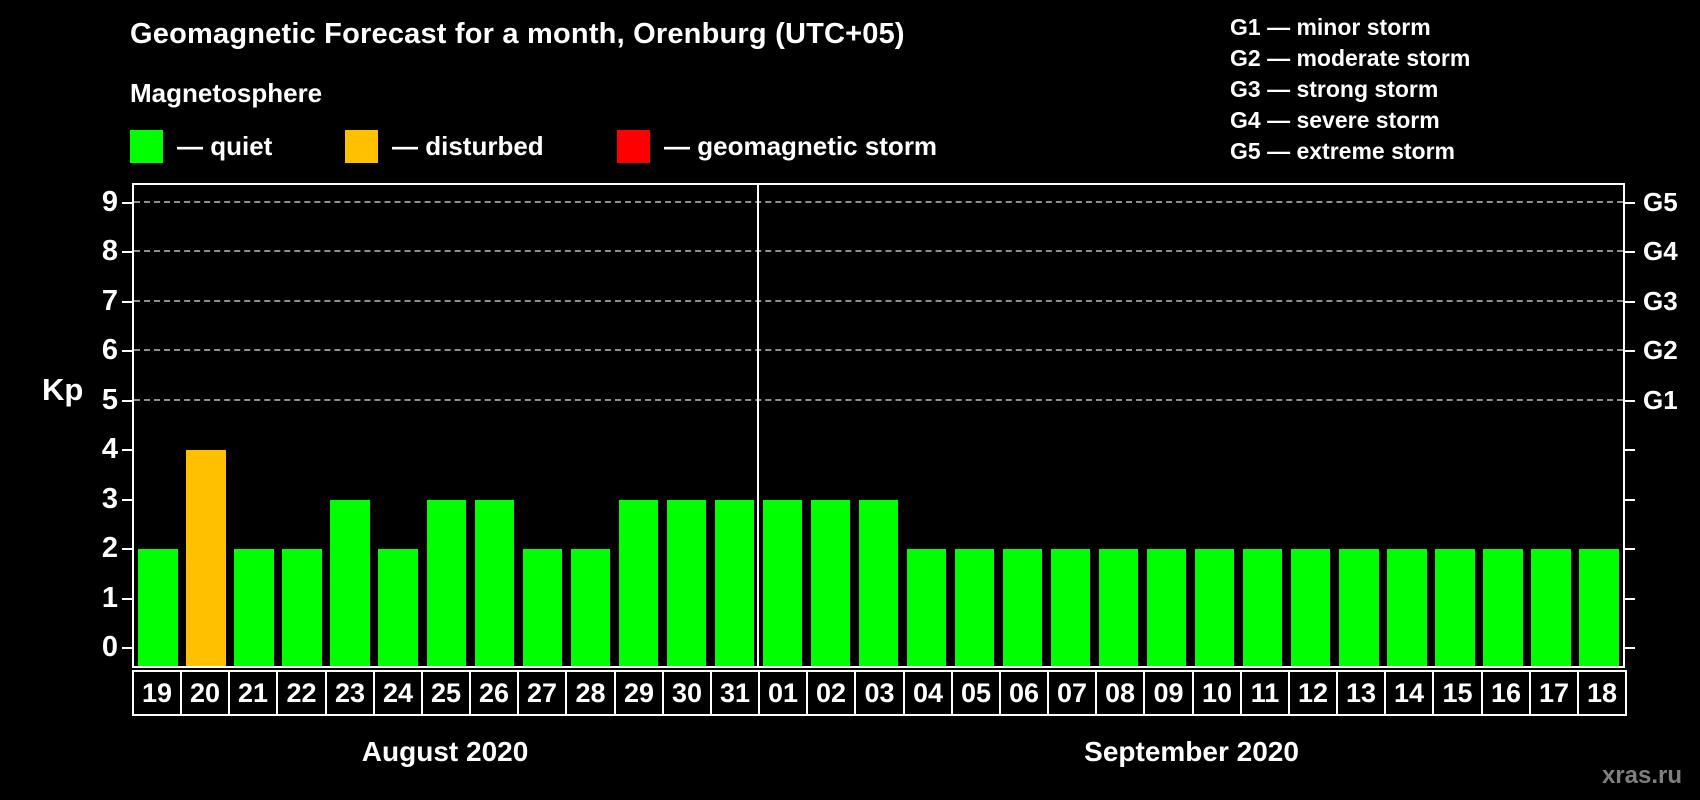 The image size is (1700, 800). What do you see at coordinates (109, 449) in the screenshot?
I see `y-tick-label-4: 4` at bounding box center [109, 449].